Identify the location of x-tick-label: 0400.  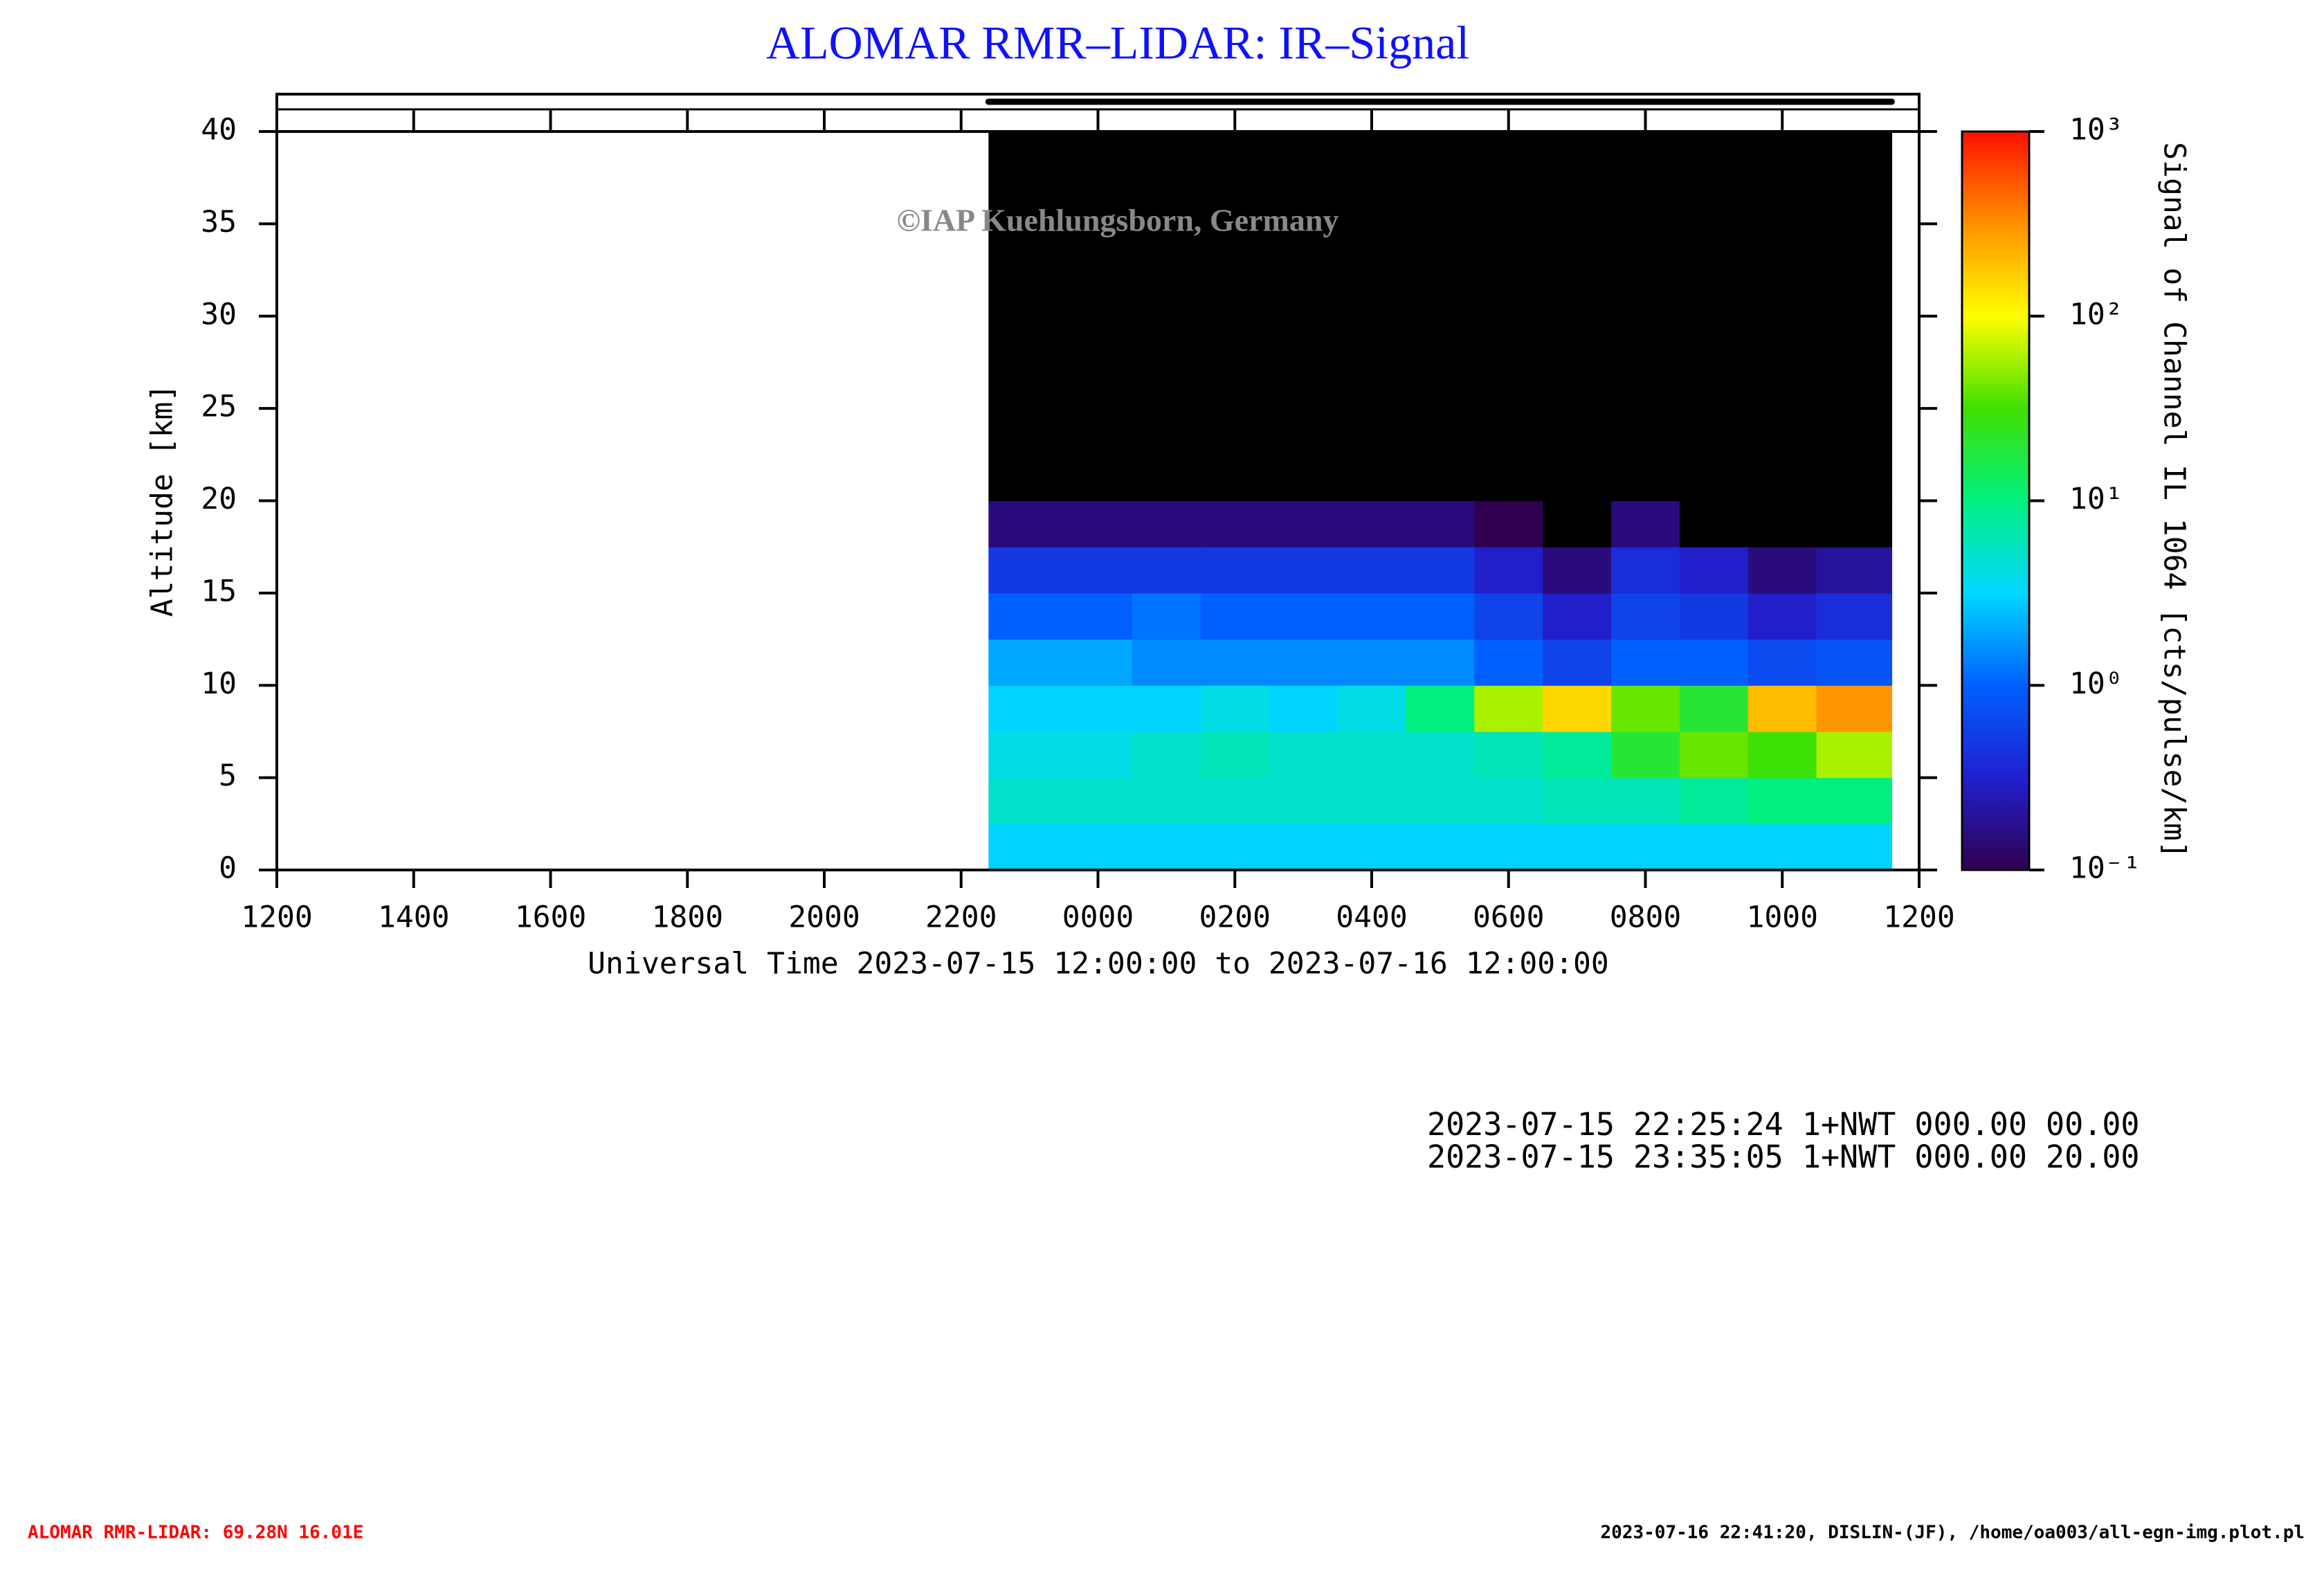
(1372, 917).